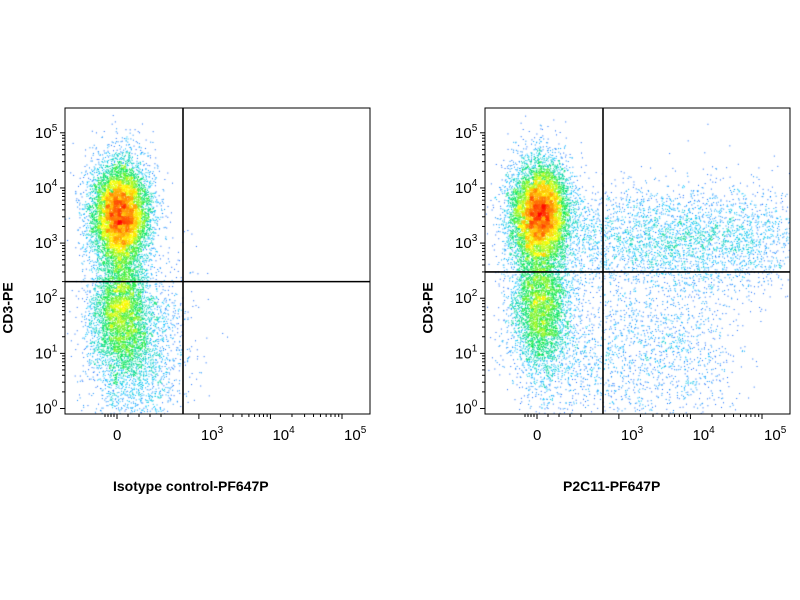 This screenshot has width=800, height=600. What do you see at coordinates (191, 486) in the screenshot?
I see `x-axis-label: Isotype control-PF647P` at bounding box center [191, 486].